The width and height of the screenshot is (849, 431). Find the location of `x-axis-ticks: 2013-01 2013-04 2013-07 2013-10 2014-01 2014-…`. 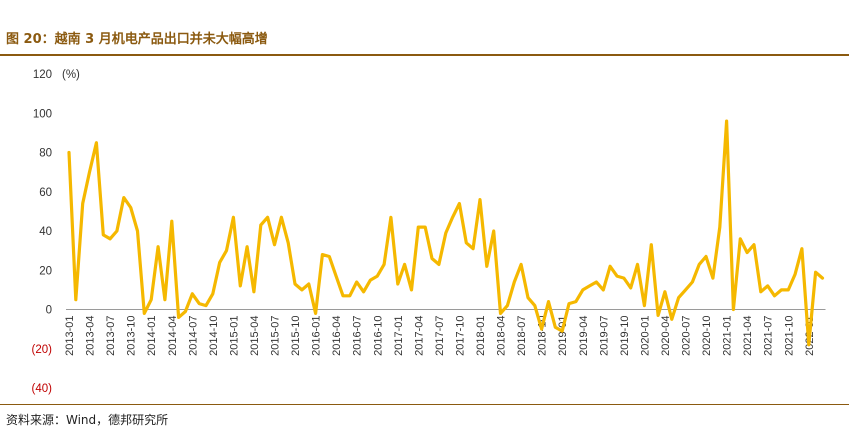

x-axis-ticks: 2013-01 2013-04 2013-07 2013-10 2014-01 2014-… is located at coordinates (440, 336).